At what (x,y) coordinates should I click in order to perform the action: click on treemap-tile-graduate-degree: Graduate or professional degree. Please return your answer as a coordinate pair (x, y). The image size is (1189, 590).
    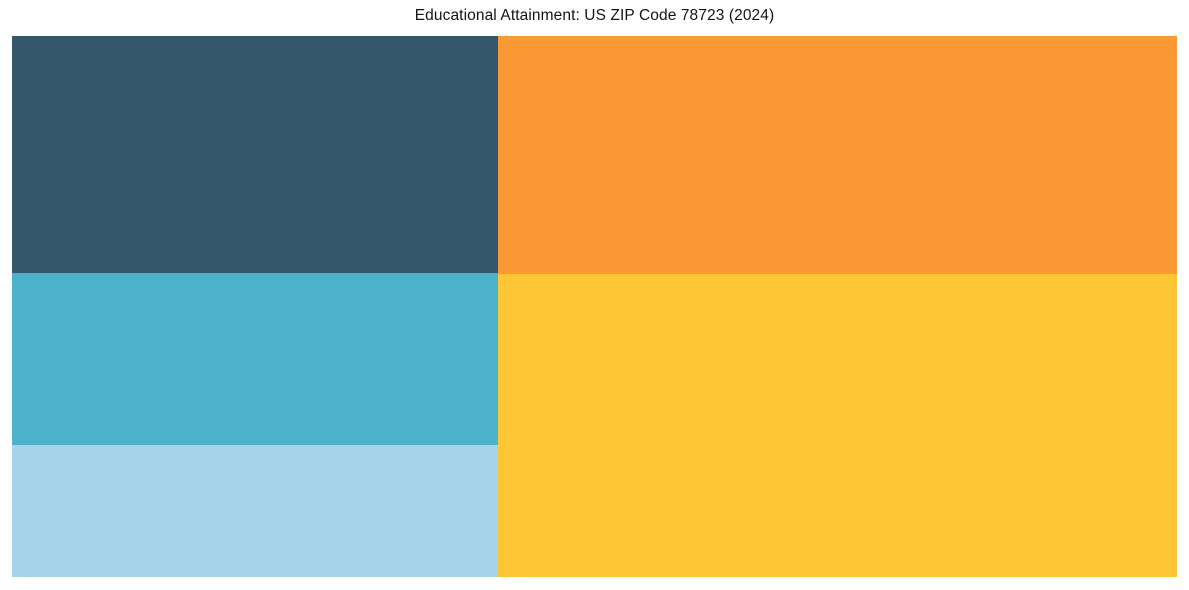
    Looking at the image, I should click on (255, 511).